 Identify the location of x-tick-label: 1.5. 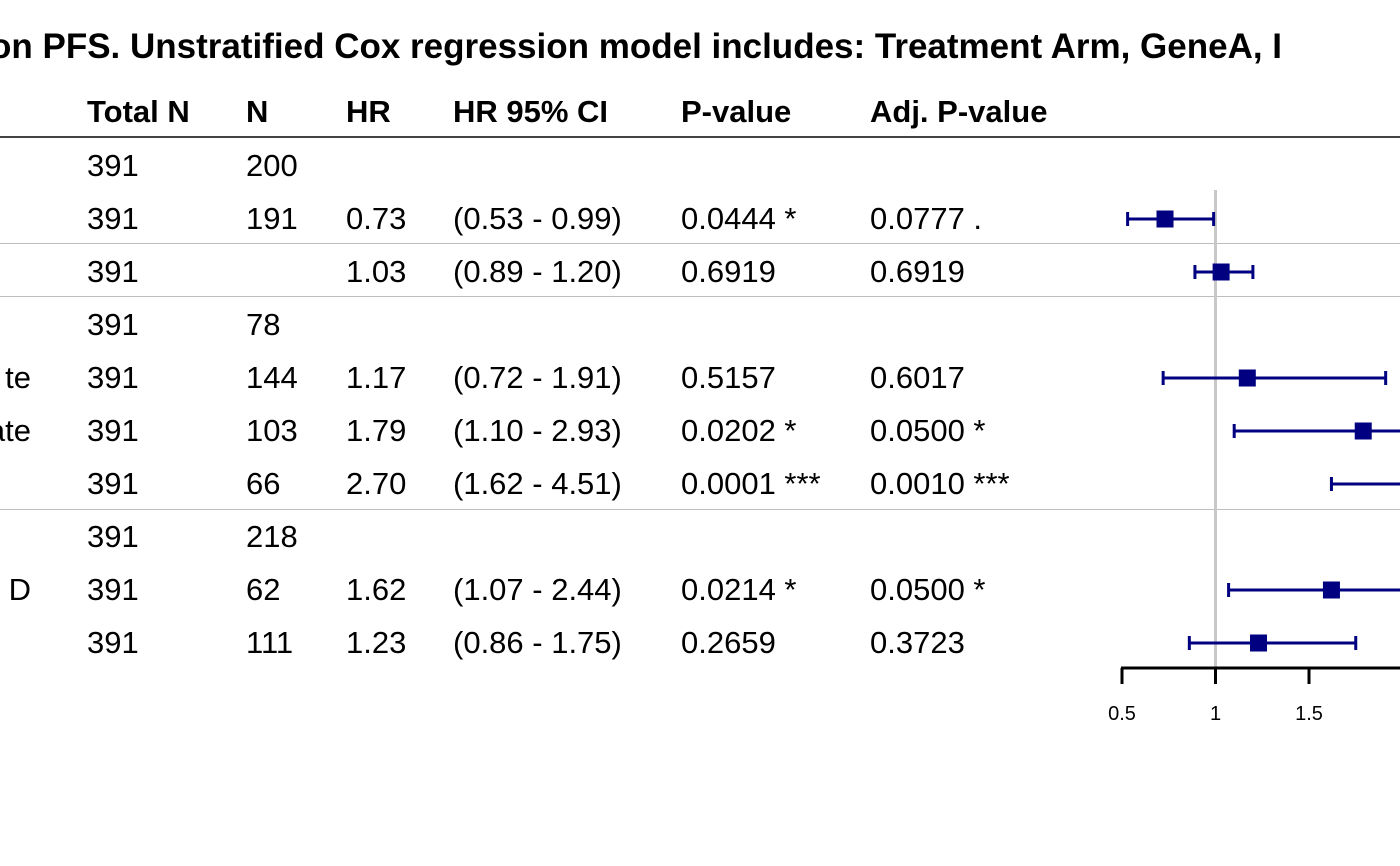
(1309, 714).